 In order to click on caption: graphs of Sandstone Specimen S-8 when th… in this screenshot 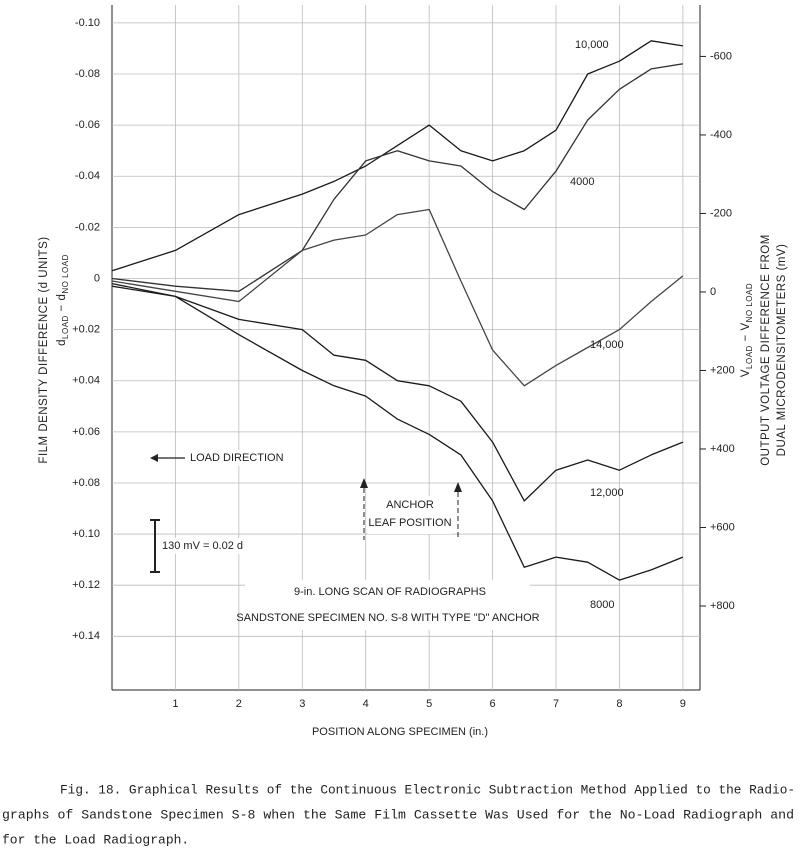, I will do `click(398, 814)`.